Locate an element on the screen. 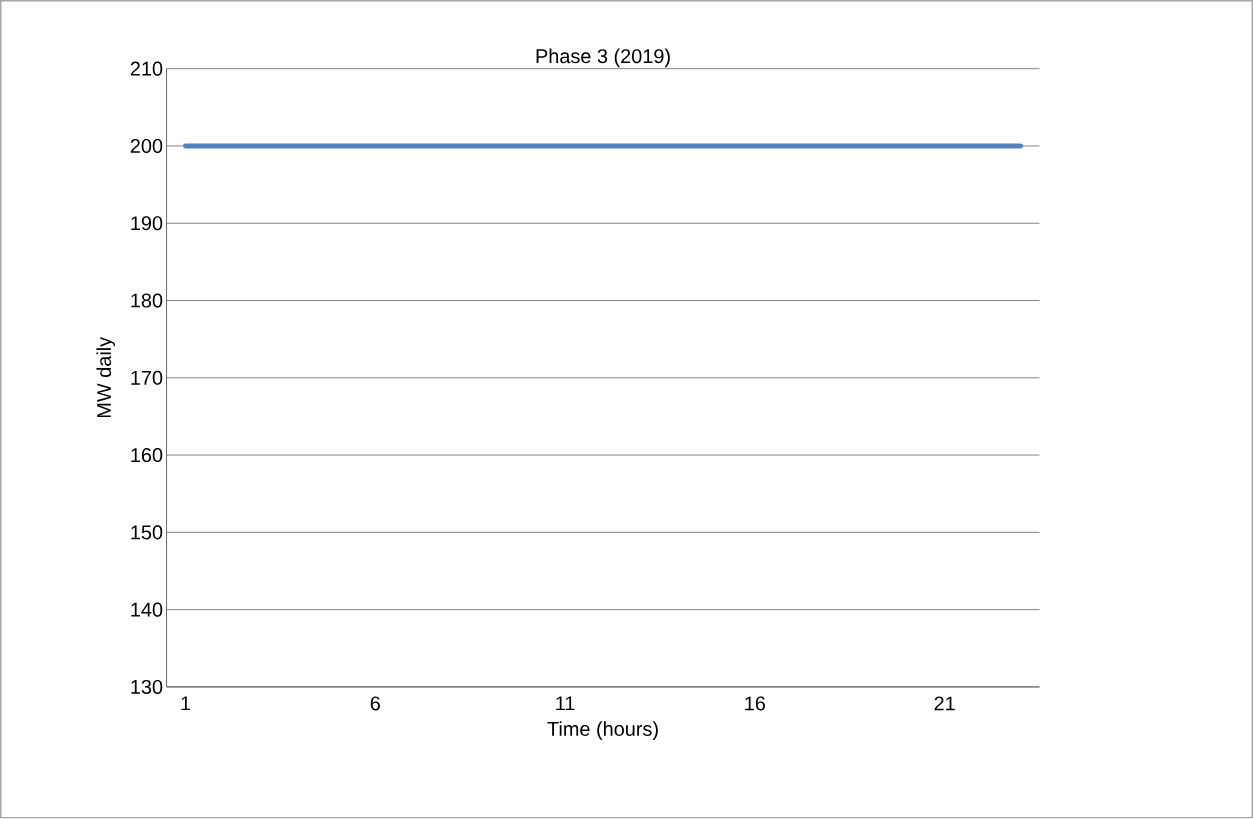 This screenshot has height=819, width=1253. y-tick-label: 130 is located at coordinates (147, 687).